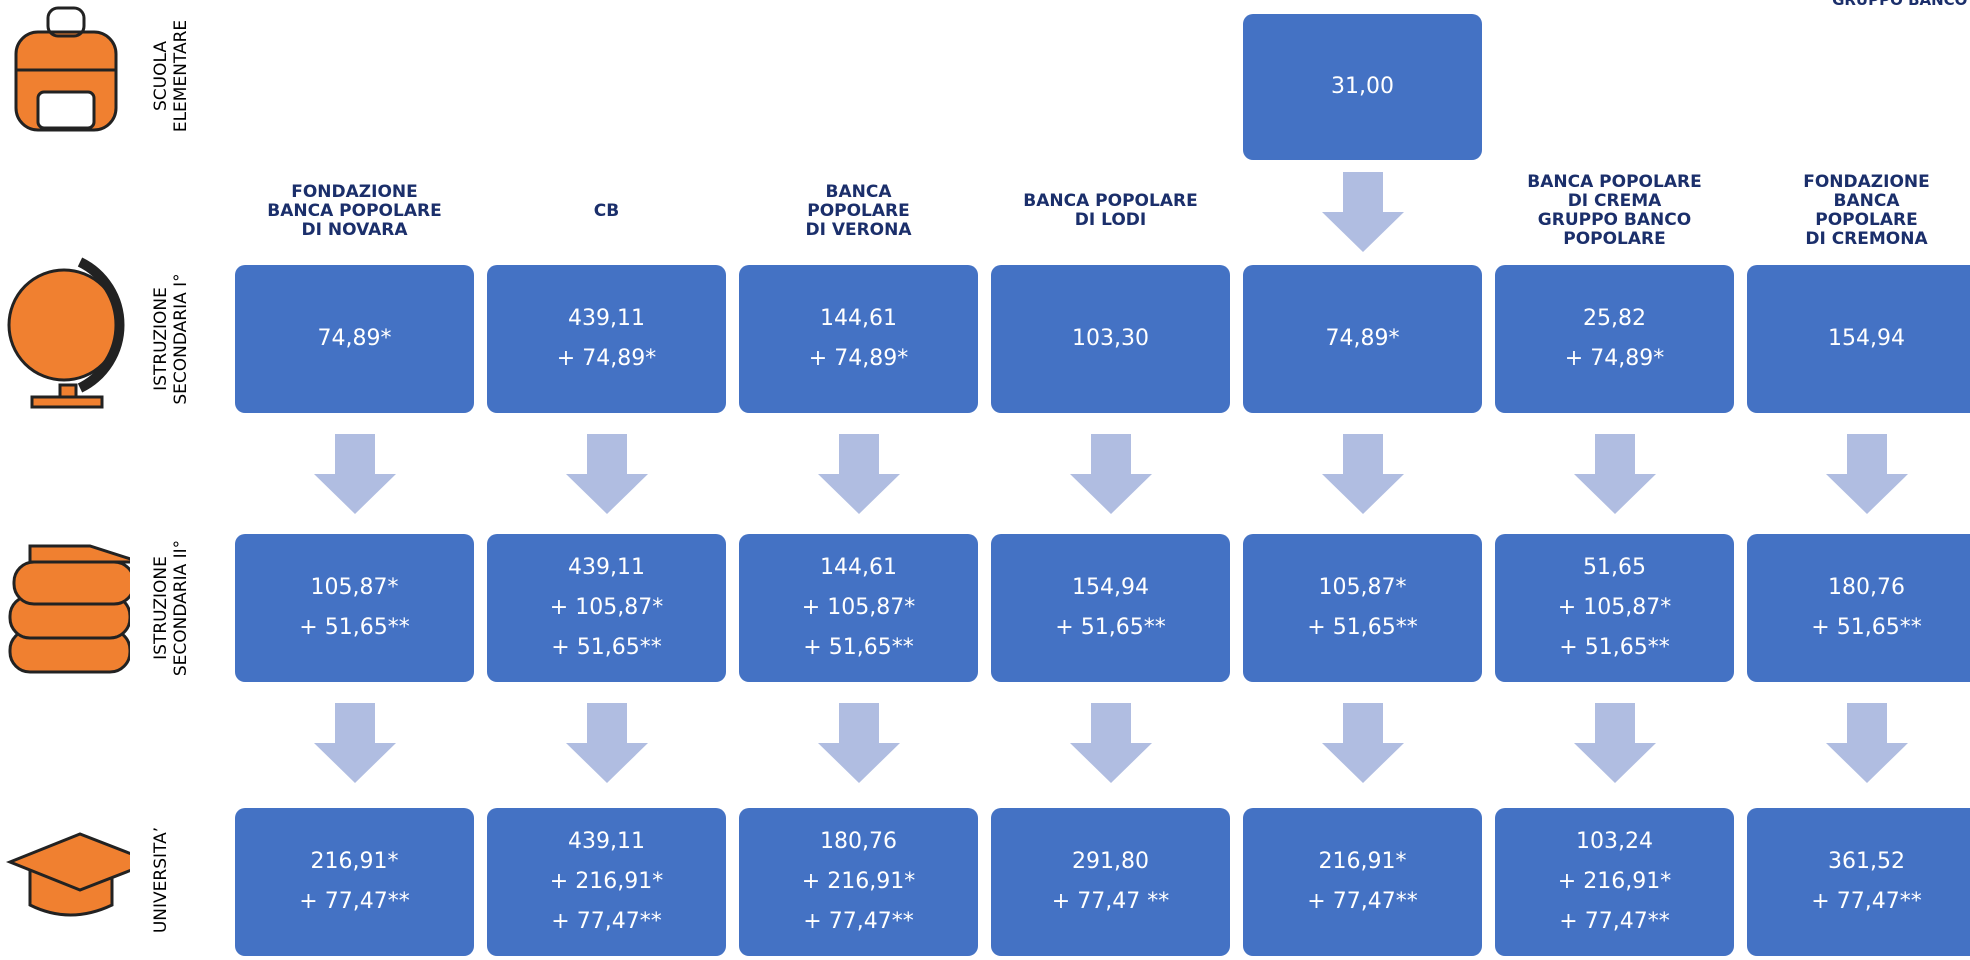 The height and width of the screenshot is (960, 1970). Describe the element at coordinates (1901, 4) in the screenshot. I see `corner-text: GRUPPO BANCO BPM` at that location.